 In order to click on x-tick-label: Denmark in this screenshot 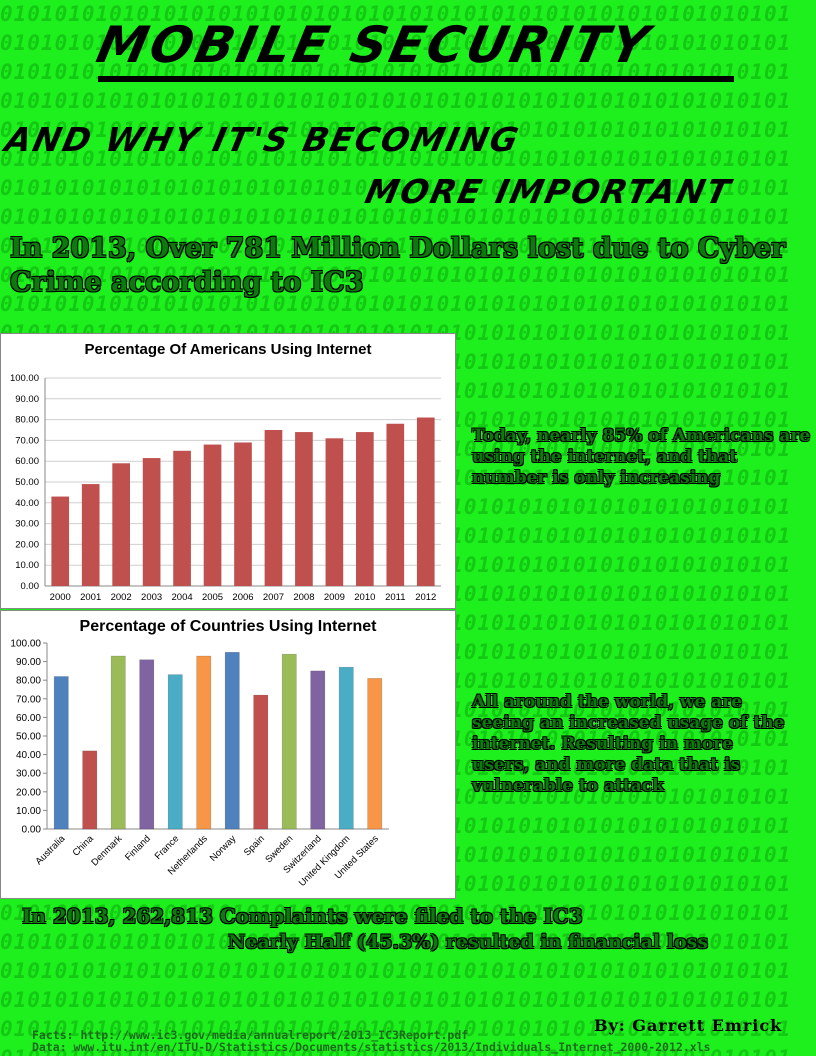, I will do `click(106, 850)`.